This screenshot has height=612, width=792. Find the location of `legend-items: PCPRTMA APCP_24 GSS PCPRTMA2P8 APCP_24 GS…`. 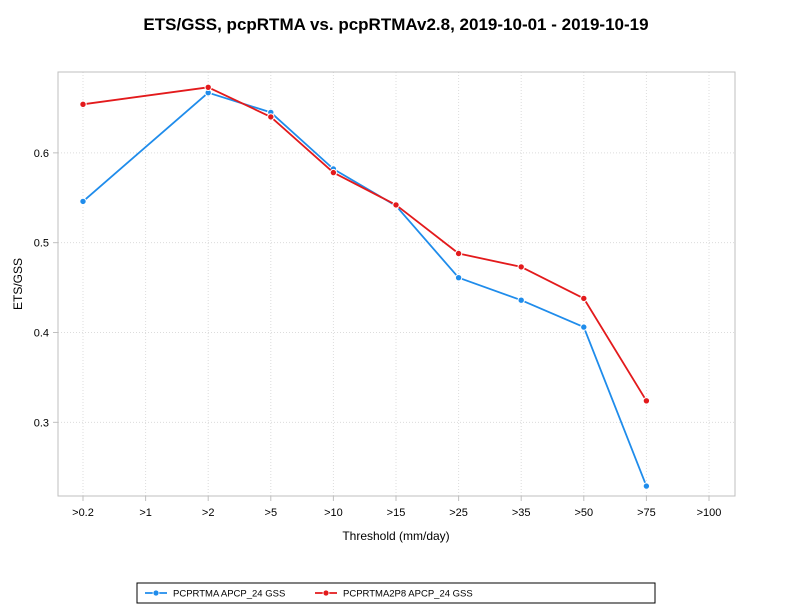

legend-items: PCPRTMA APCP_24 GSS PCPRTMA2P8 APCP_24 GS… is located at coordinates (309, 594).